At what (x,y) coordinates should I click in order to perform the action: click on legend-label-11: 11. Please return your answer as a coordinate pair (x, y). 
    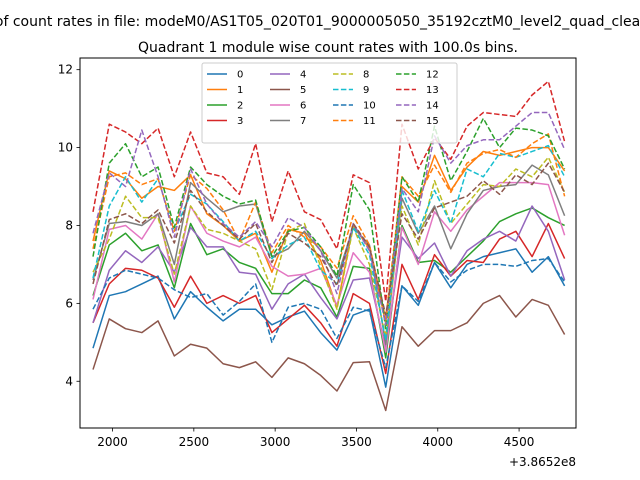
    Looking at the image, I should click on (369, 121).